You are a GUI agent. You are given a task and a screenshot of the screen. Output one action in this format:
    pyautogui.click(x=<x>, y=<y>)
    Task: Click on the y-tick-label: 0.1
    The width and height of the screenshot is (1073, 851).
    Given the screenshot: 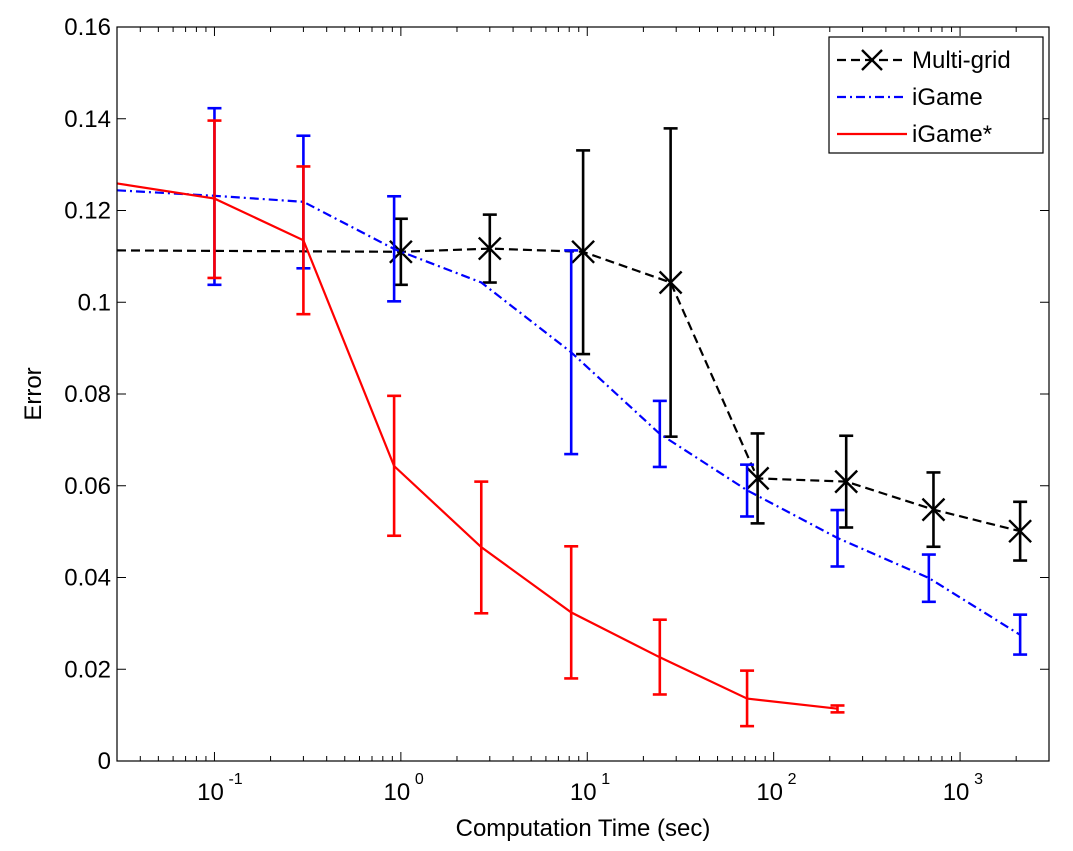 What is the action you would take?
    pyautogui.click(x=94, y=302)
    